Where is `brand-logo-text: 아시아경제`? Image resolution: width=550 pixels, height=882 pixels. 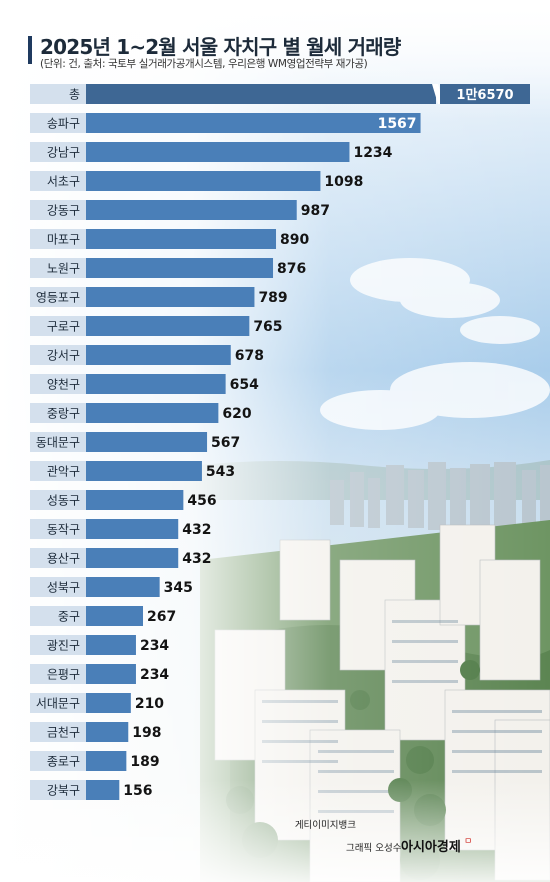 brand-logo-text: 아시아경제 is located at coordinates (431, 847).